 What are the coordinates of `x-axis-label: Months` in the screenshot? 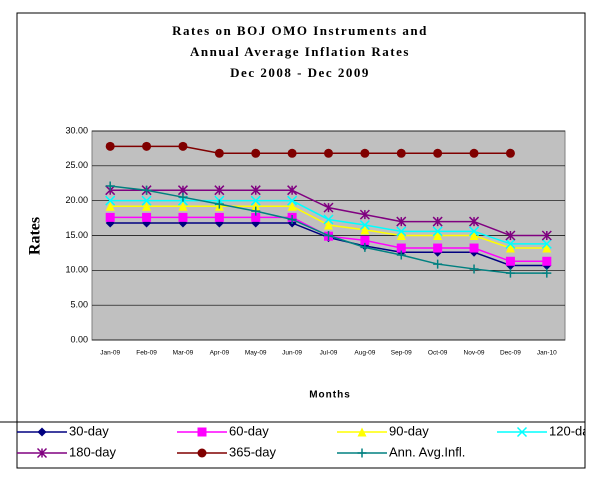 It's located at (330, 395).